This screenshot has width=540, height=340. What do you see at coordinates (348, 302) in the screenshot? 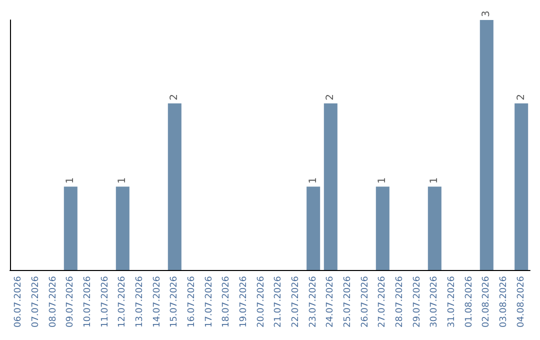
I see `x-tick-label: 25.07.2026` at bounding box center [348, 302].